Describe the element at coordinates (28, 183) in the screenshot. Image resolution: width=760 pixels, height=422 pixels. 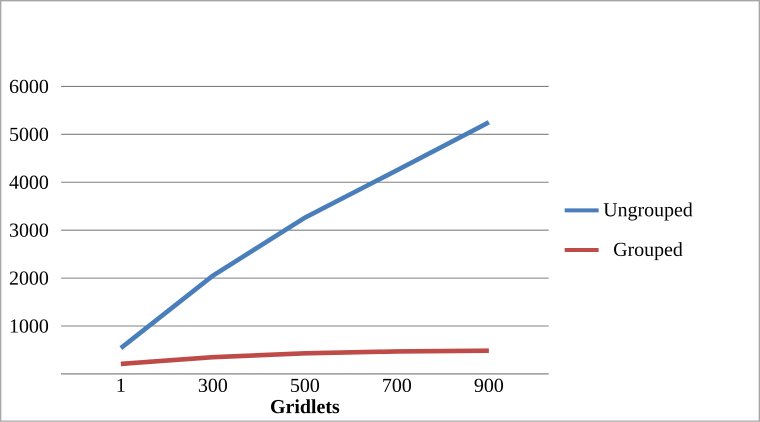
I see `y-tick-label: 4000` at that location.